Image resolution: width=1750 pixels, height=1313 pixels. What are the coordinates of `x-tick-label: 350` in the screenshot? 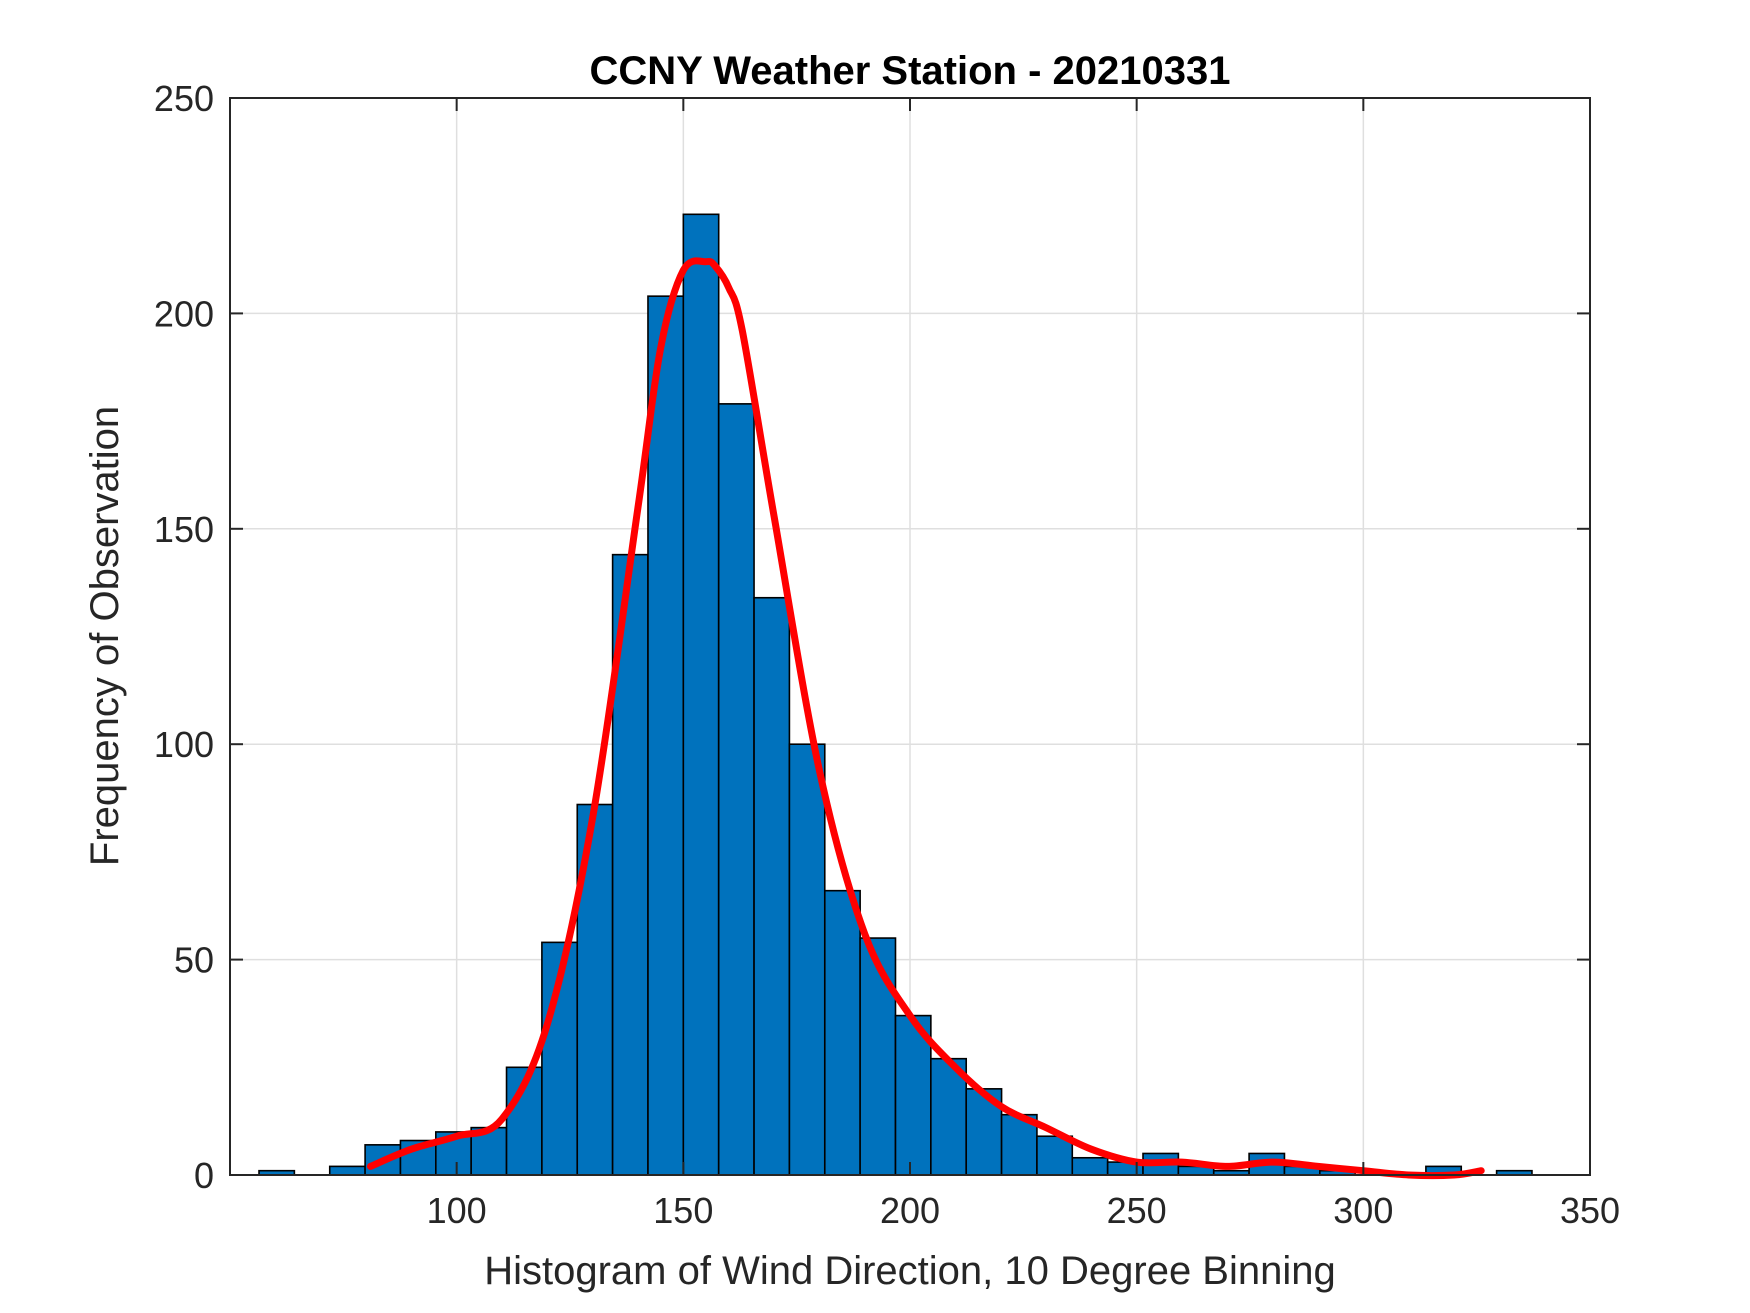 It's located at (1590, 1210).